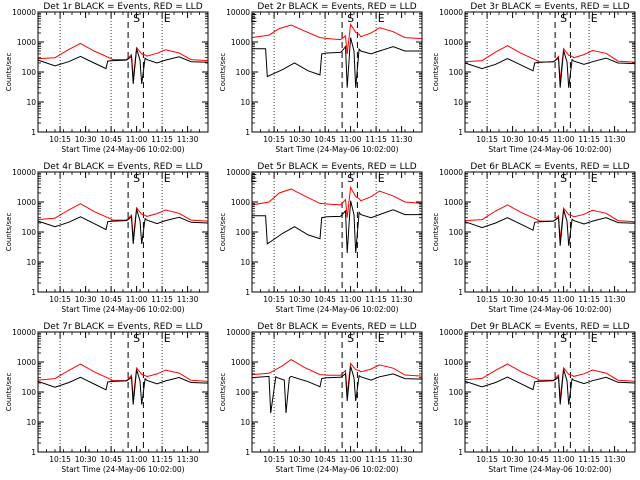 The height and width of the screenshot is (480, 640). What do you see at coordinates (549, 167) in the screenshot?
I see `chart-title: Det 6r BLACK = Events, RED = LLD` at bounding box center [549, 167].